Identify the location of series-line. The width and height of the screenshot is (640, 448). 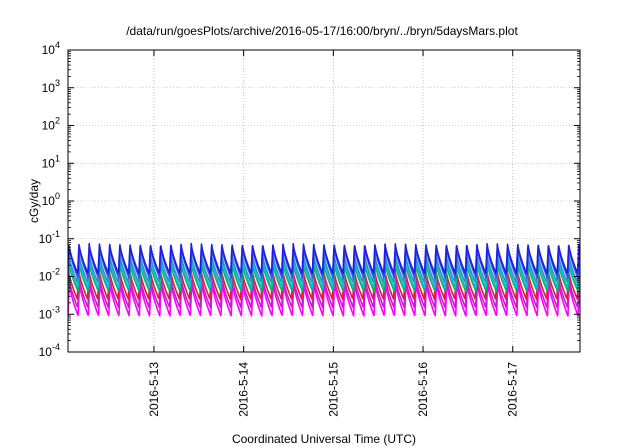
(324, 258).